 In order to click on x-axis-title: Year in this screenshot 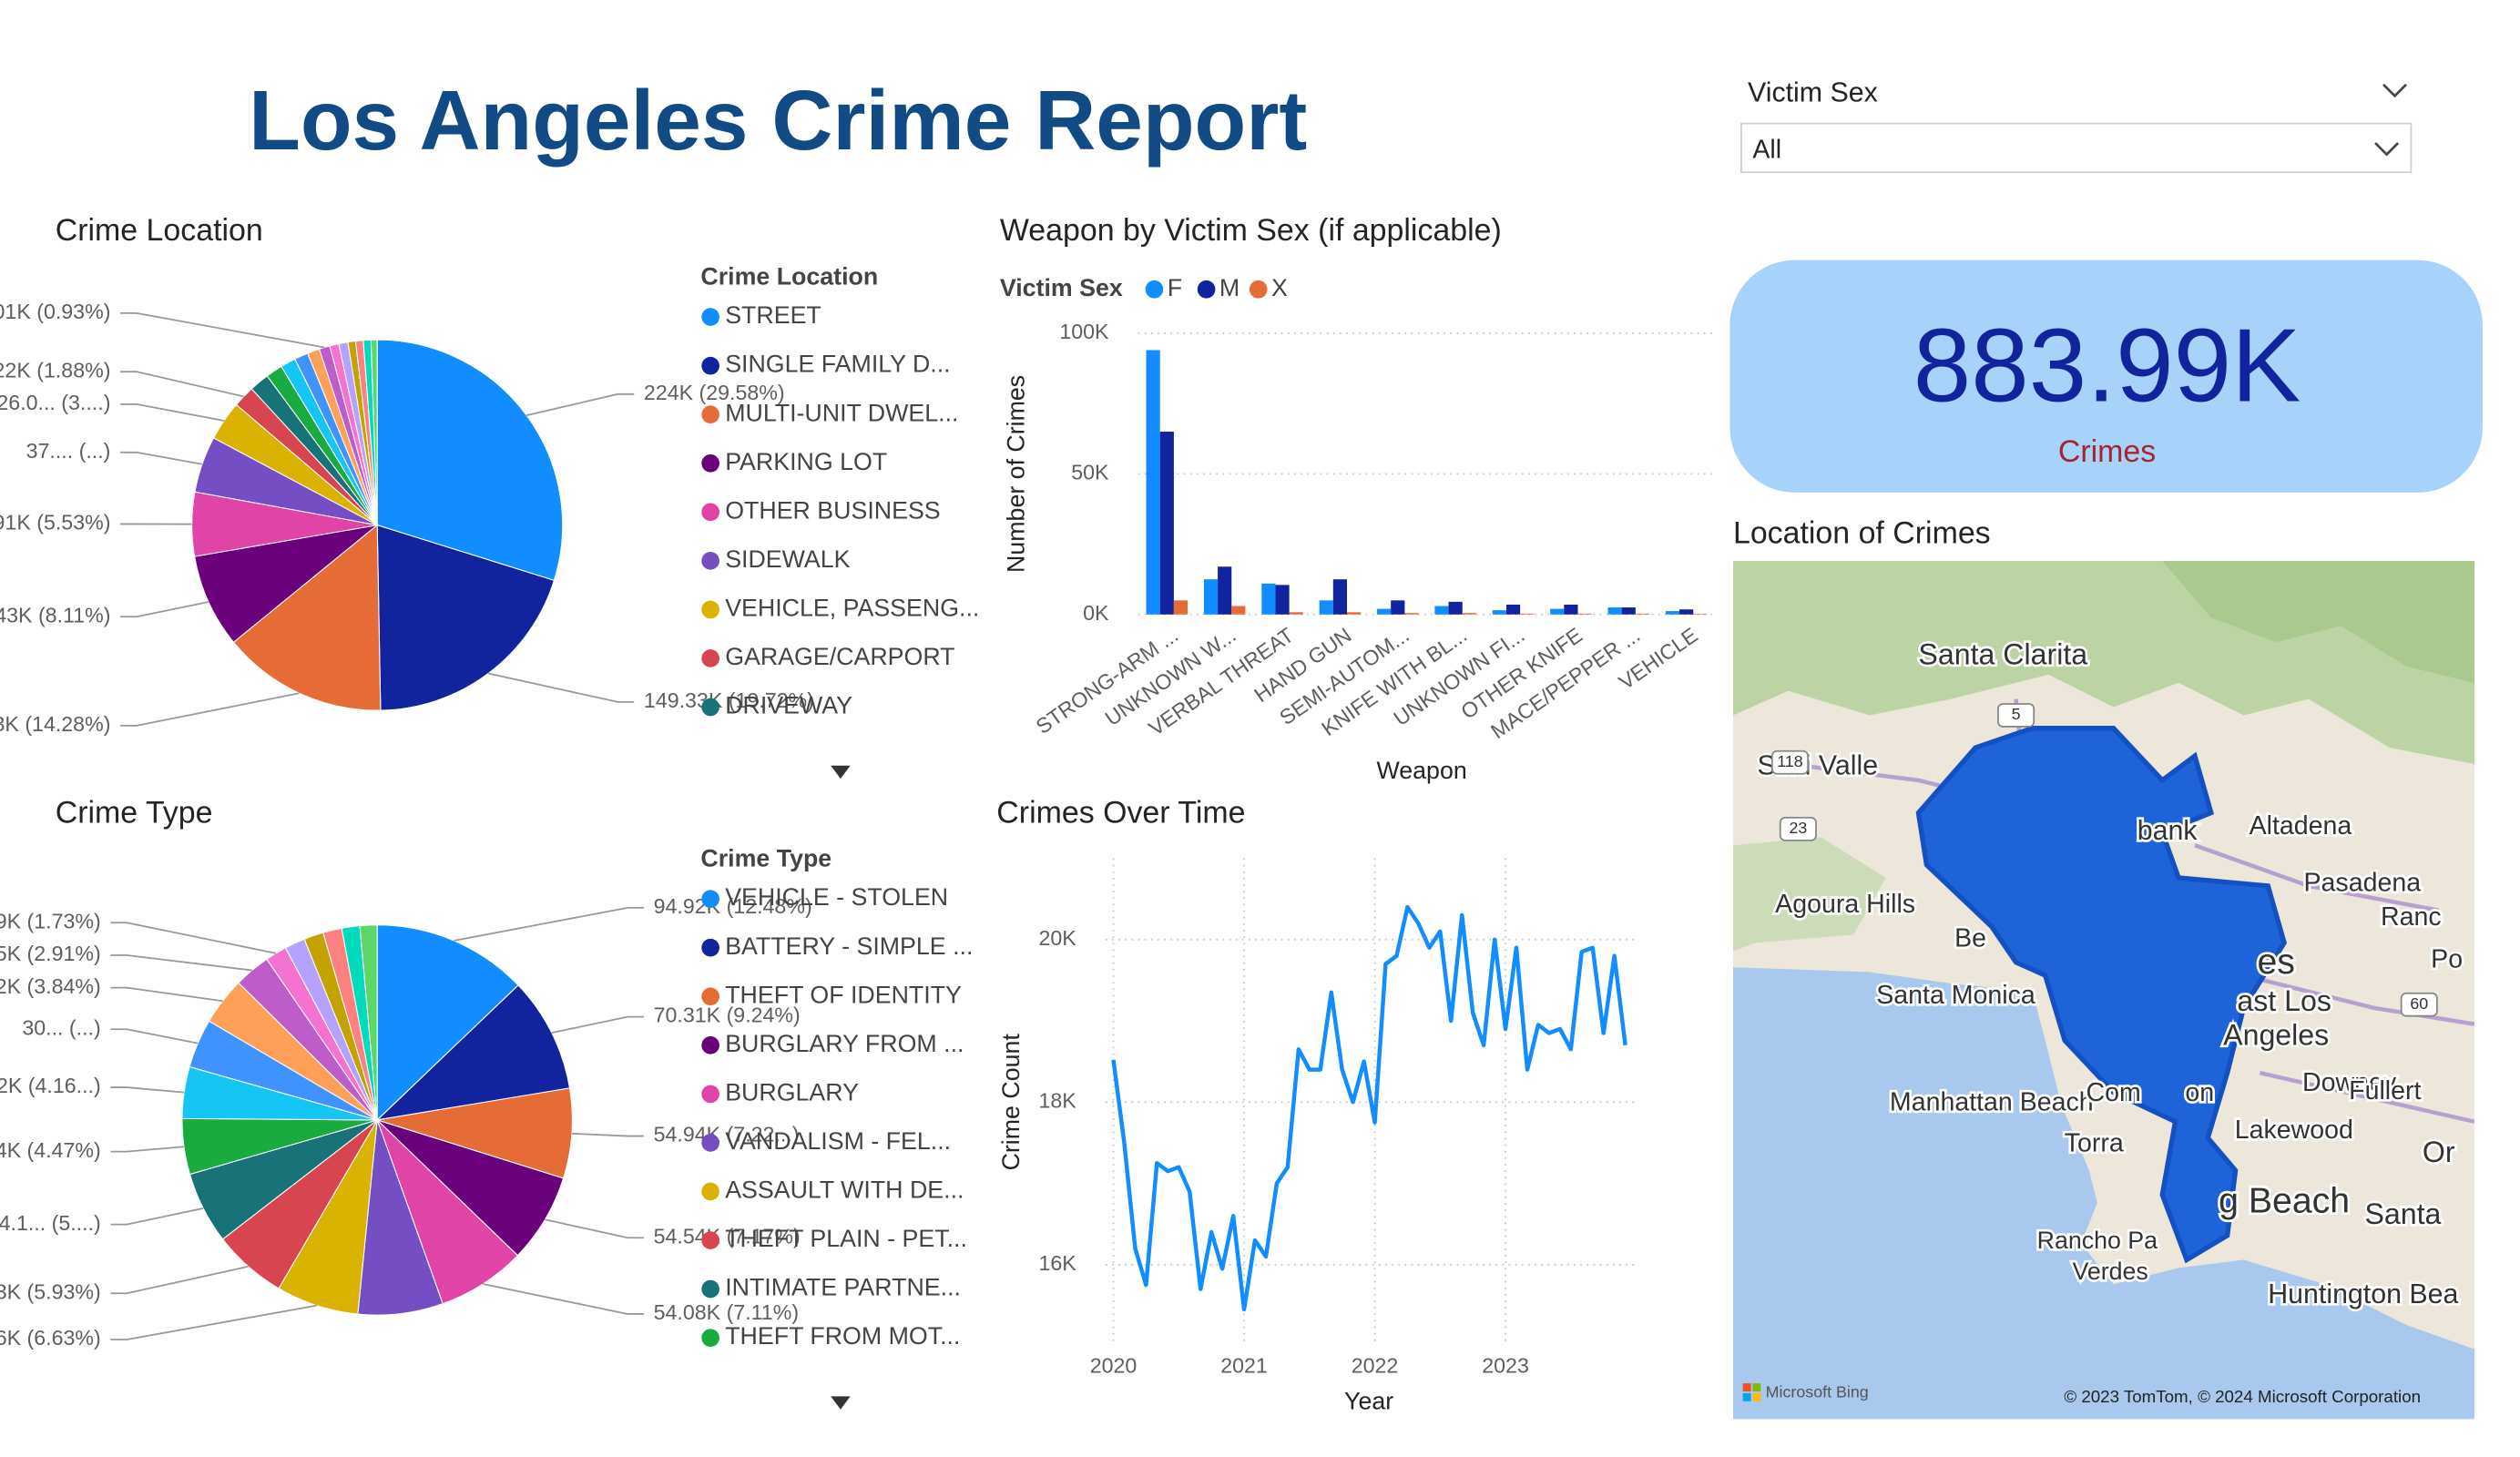, I will do `click(1368, 1401)`.